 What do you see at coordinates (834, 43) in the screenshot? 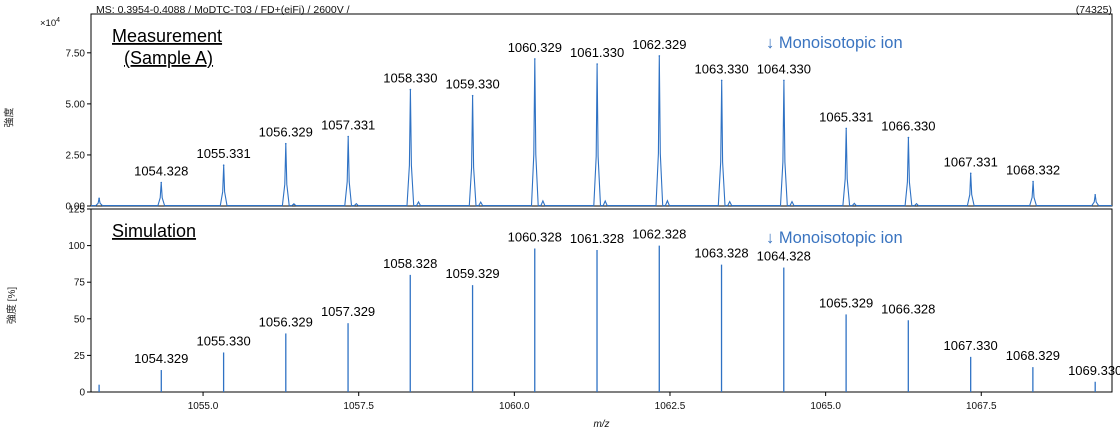
I see `measurement-monoisotopic-annotation: ↓ Monoisotopic ion` at bounding box center [834, 43].